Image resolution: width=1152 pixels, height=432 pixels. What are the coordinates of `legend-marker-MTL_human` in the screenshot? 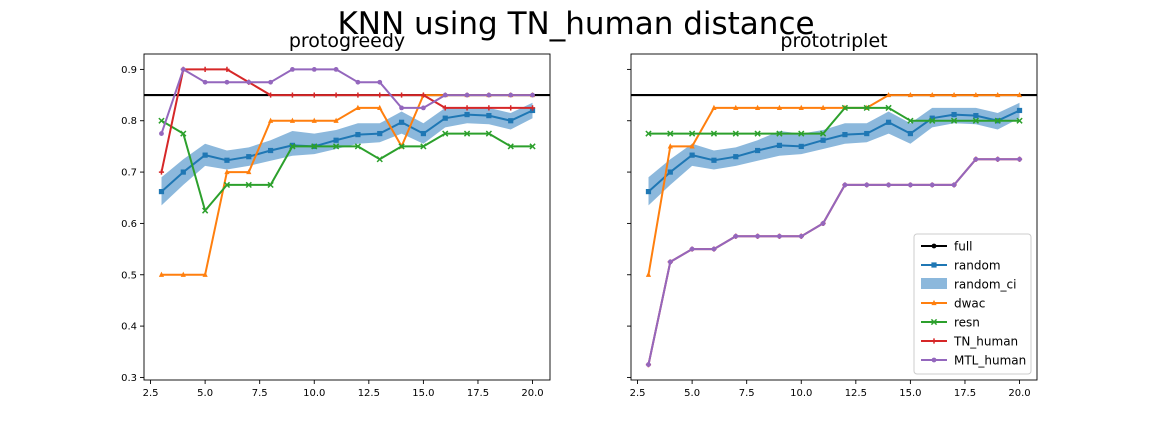 It's located at (934, 360).